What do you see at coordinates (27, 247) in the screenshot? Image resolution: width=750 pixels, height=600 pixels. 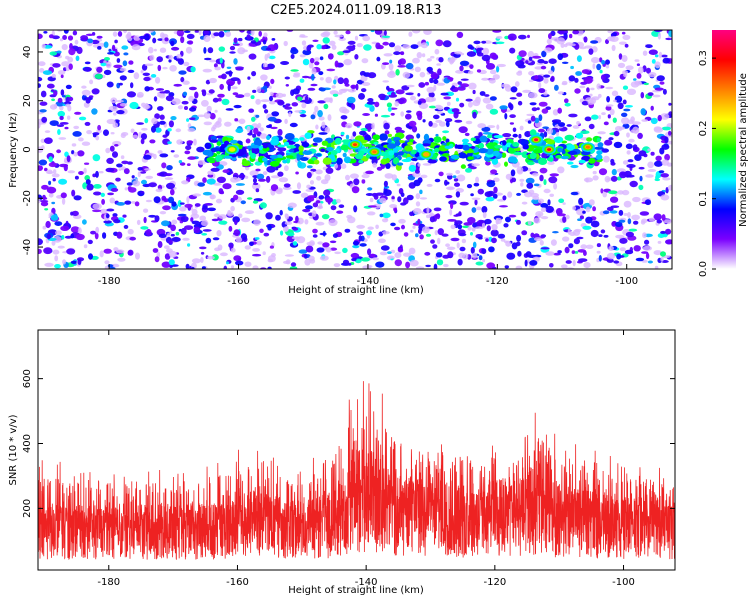 I see `heatmap-y-tick-label: -40` at bounding box center [27, 247].